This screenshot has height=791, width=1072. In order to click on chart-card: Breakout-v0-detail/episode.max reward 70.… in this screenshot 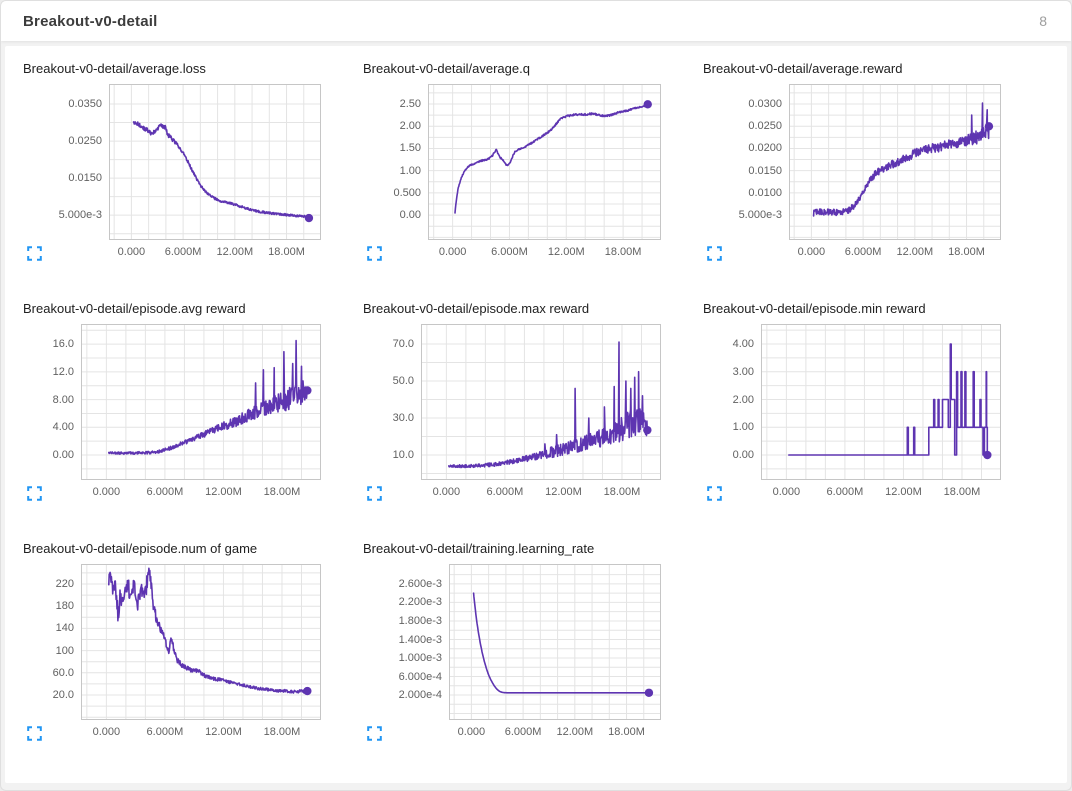, I will do `click(523, 401)`.